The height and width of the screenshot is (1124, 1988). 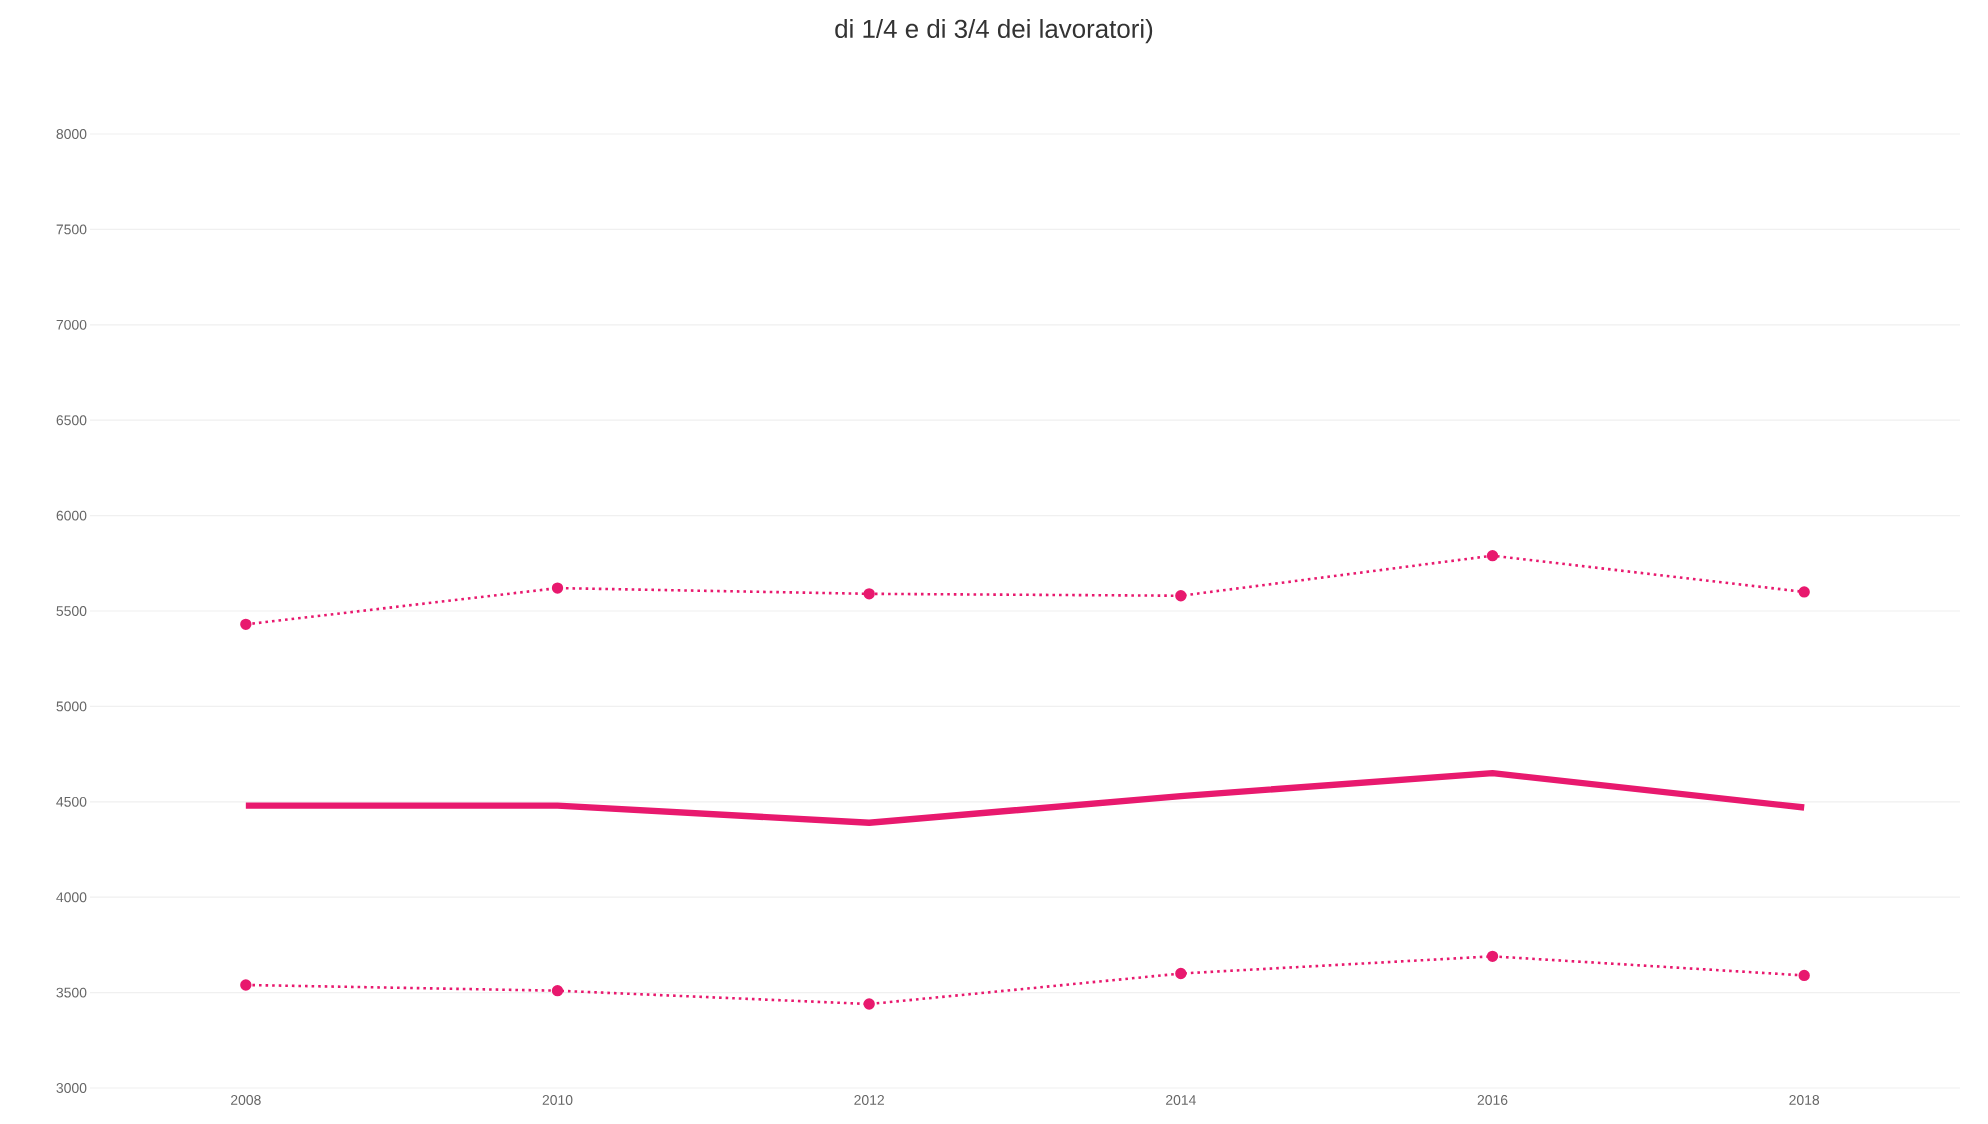 What do you see at coordinates (1025, 797) in the screenshot?
I see `line-series` at bounding box center [1025, 797].